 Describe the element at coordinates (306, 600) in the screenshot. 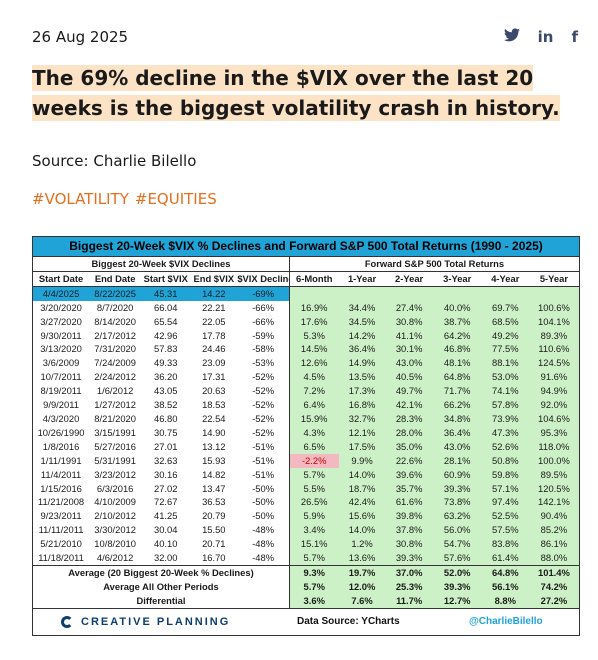

I see `summary-row: Differential 3.6% 7.6% 11.7% 12.7% 8.8% 27.2%` at that location.